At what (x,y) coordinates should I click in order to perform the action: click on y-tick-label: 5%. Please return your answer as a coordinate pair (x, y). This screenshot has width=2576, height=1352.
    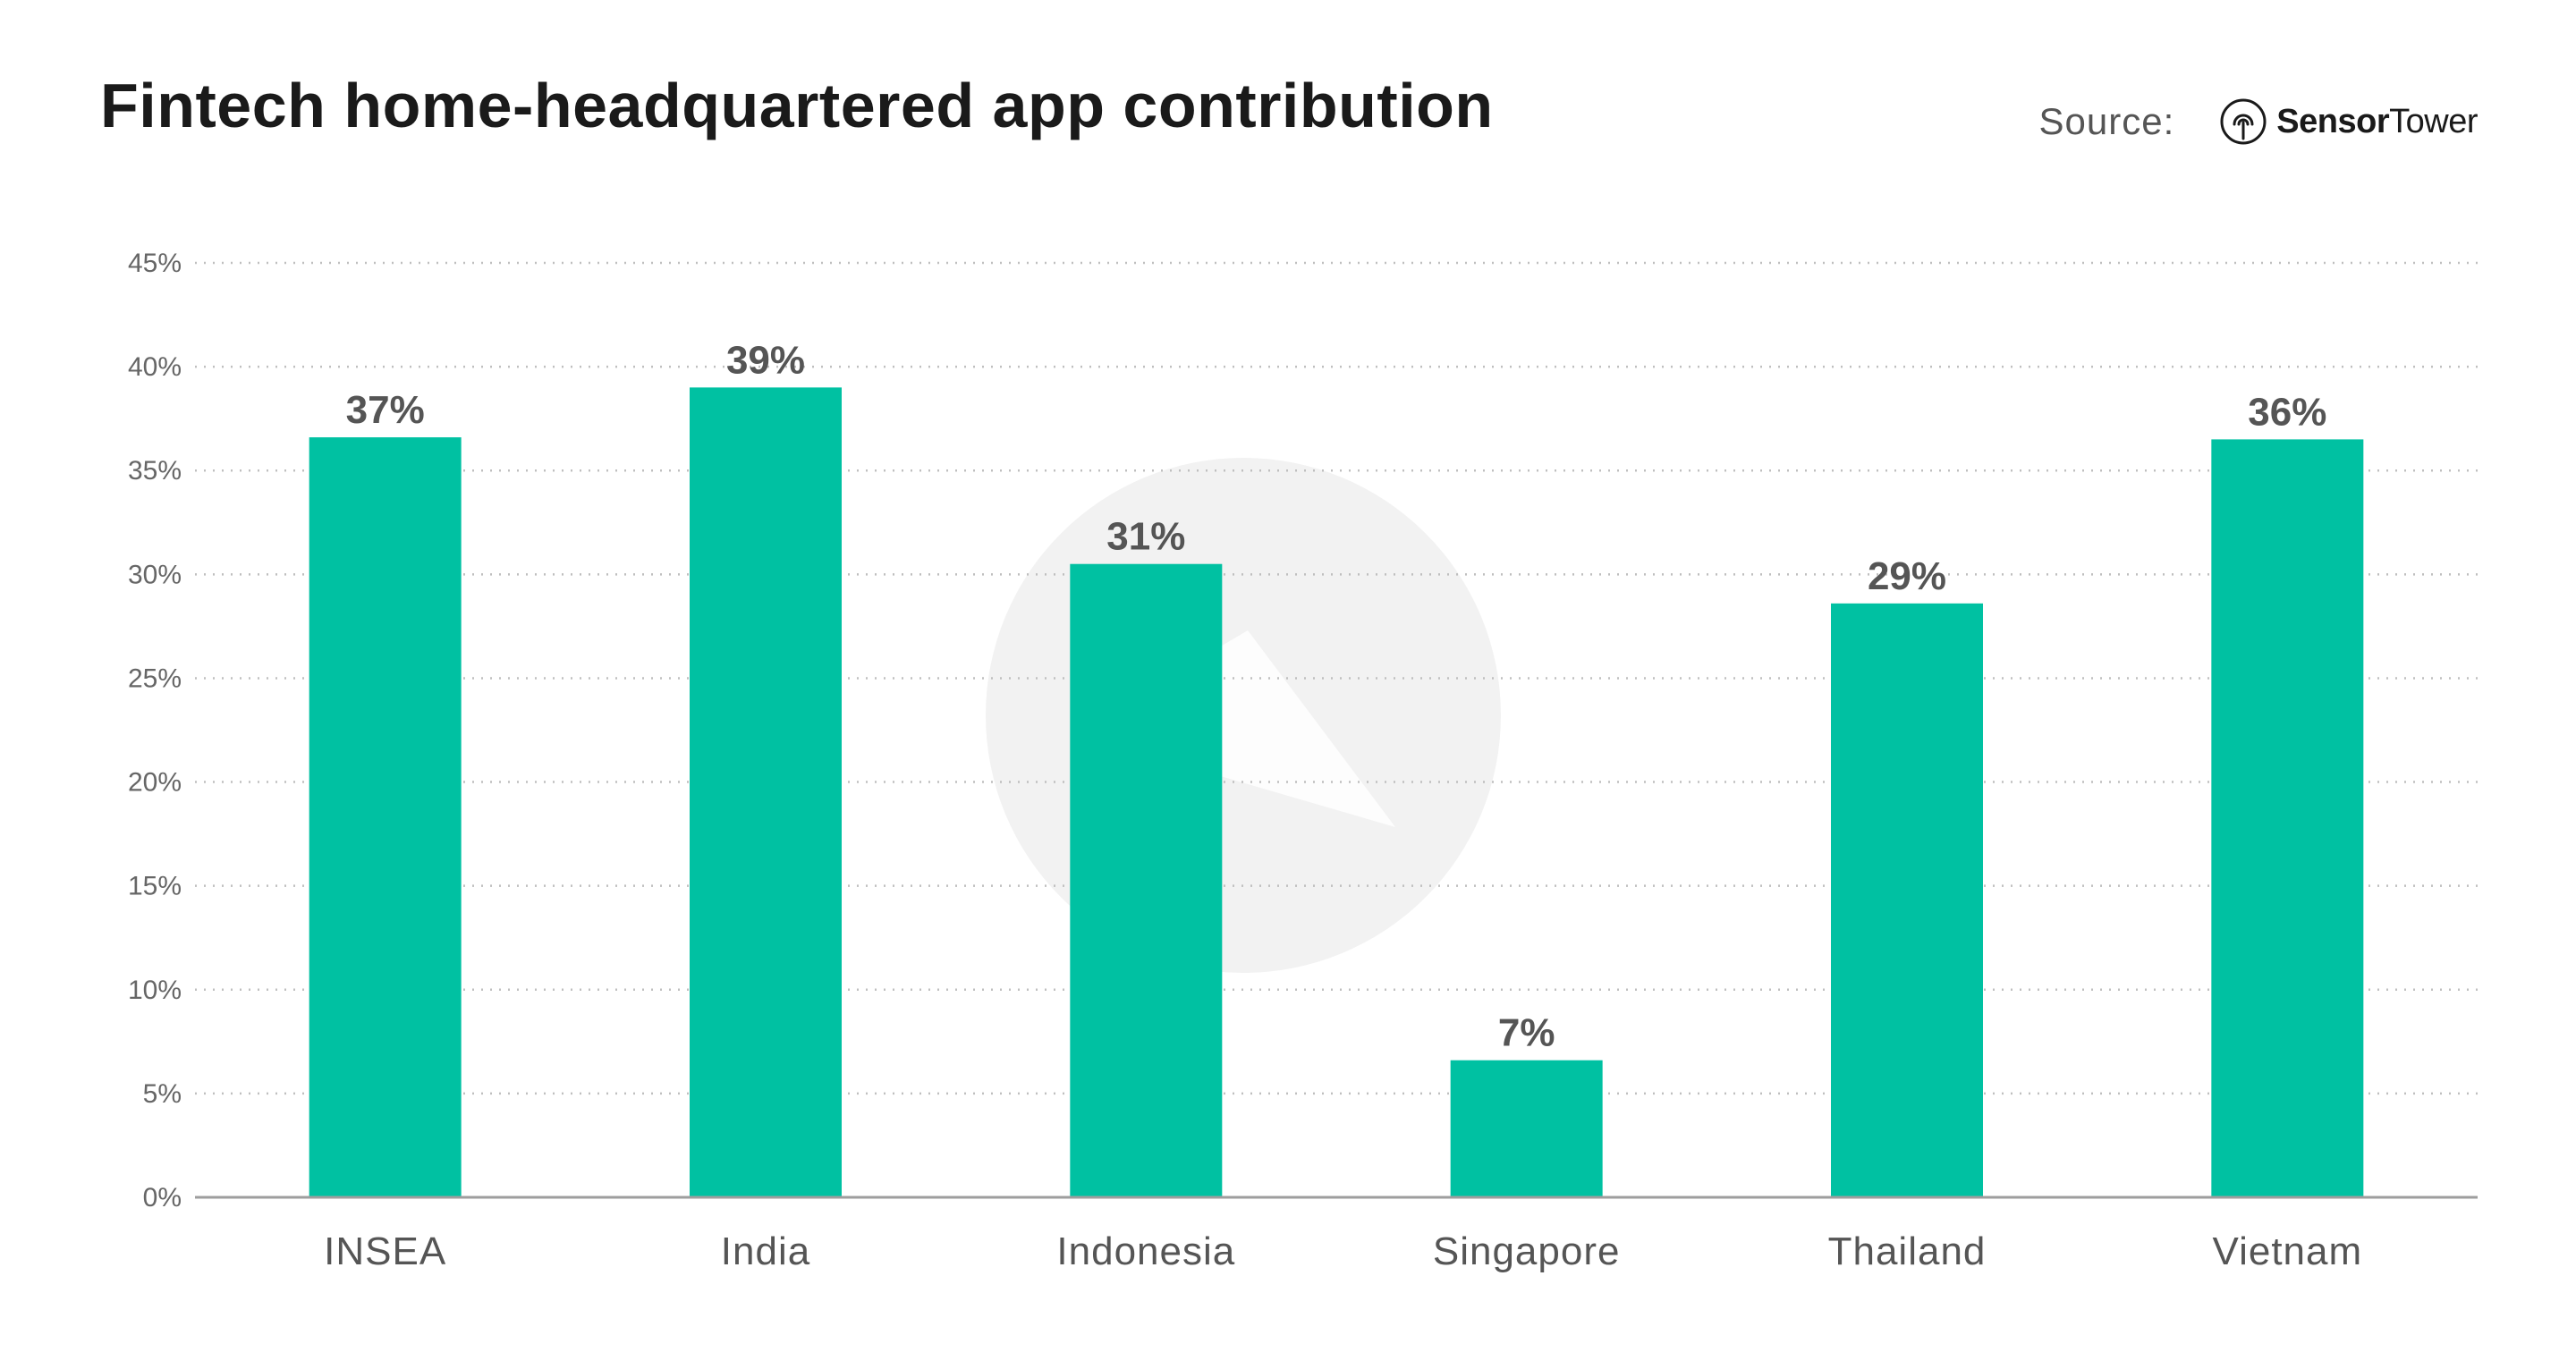
    Looking at the image, I should click on (162, 1094).